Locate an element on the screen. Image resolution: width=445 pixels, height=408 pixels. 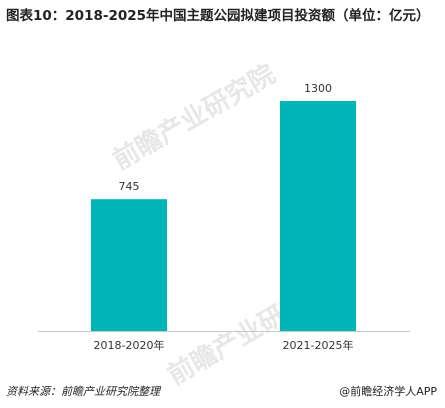
chart-title: 图表10：2018-2025年中国主题公园拟建项目投资额（单位：亿元） is located at coordinates (218, 16).